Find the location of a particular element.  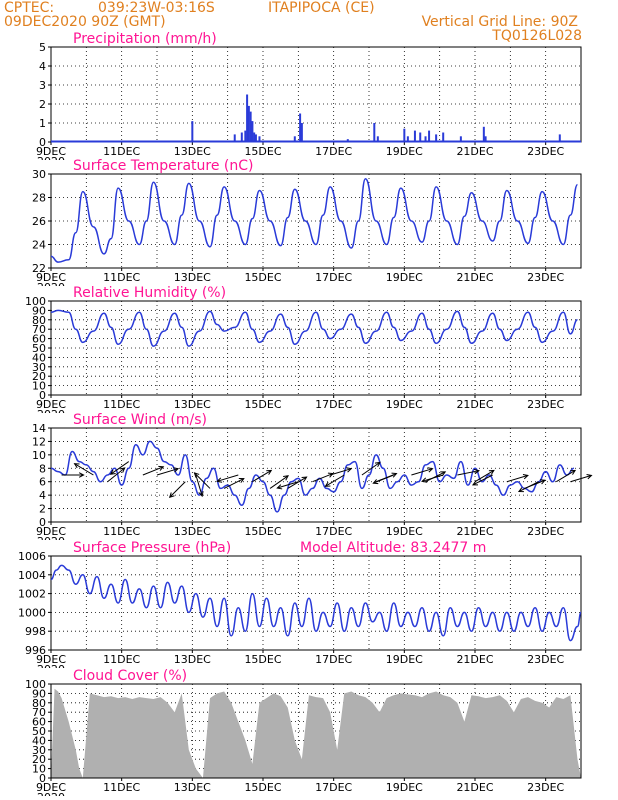

temp-ytick-label: 24 is located at coordinates (39, 245).